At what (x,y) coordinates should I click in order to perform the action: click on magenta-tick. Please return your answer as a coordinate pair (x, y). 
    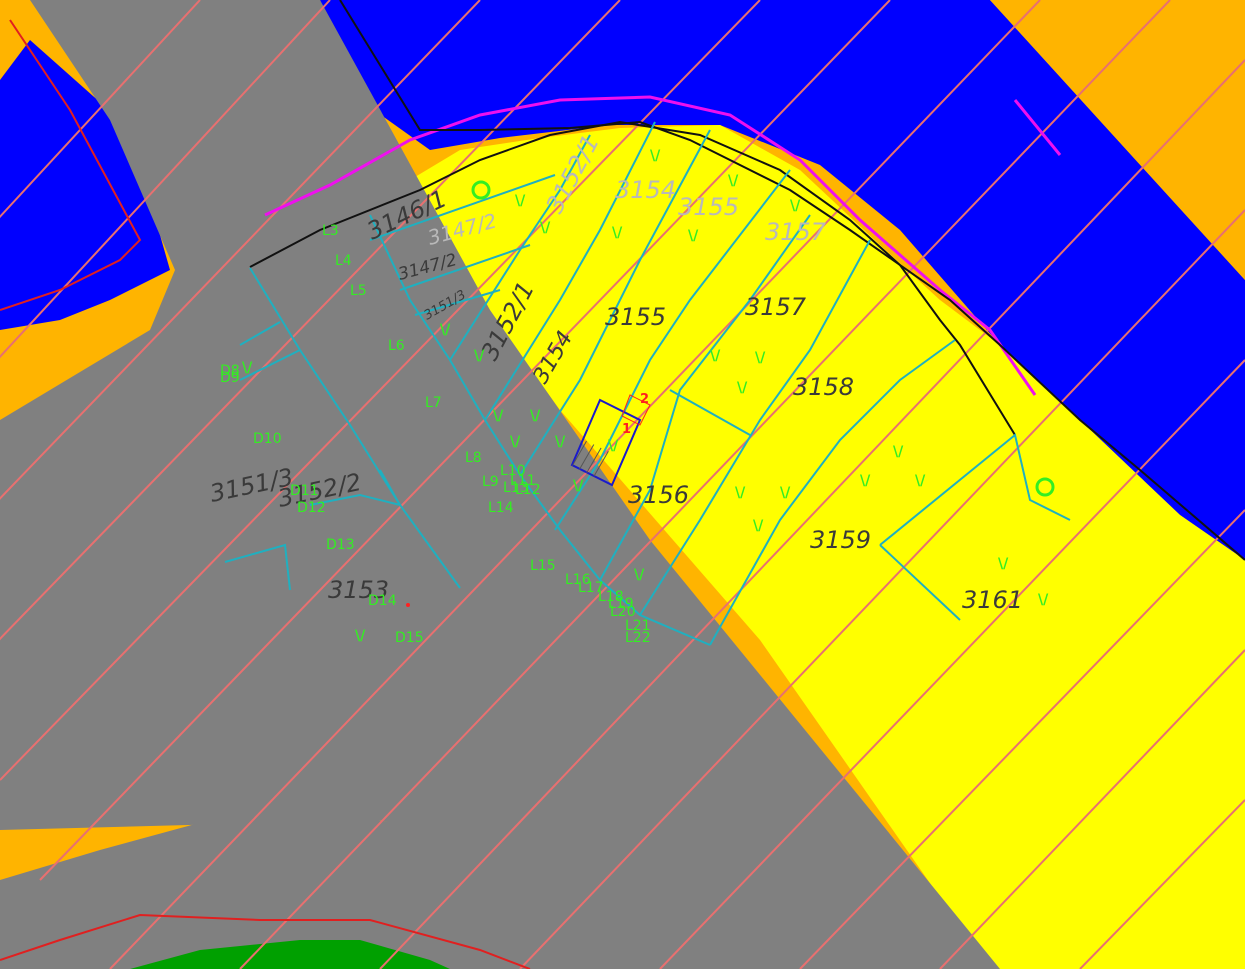
    Looking at the image, I should click on (1037, 127).